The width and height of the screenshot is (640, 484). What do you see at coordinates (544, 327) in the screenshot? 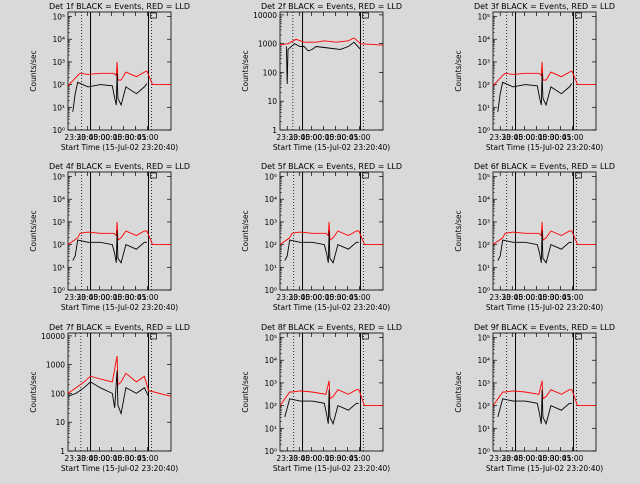
I see `chart-title: Det 9f BLACK = Events, RED = LLD` at bounding box center [544, 327].